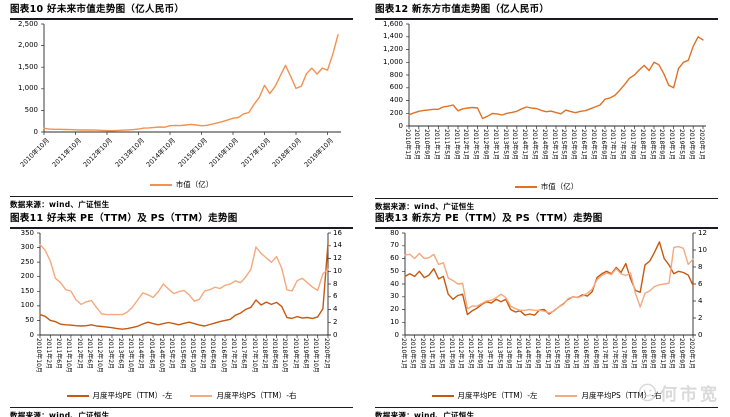 The height and width of the screenshot is (417, 730). I want to click on x-axis-label: 2016年5月, so click(593, 145).